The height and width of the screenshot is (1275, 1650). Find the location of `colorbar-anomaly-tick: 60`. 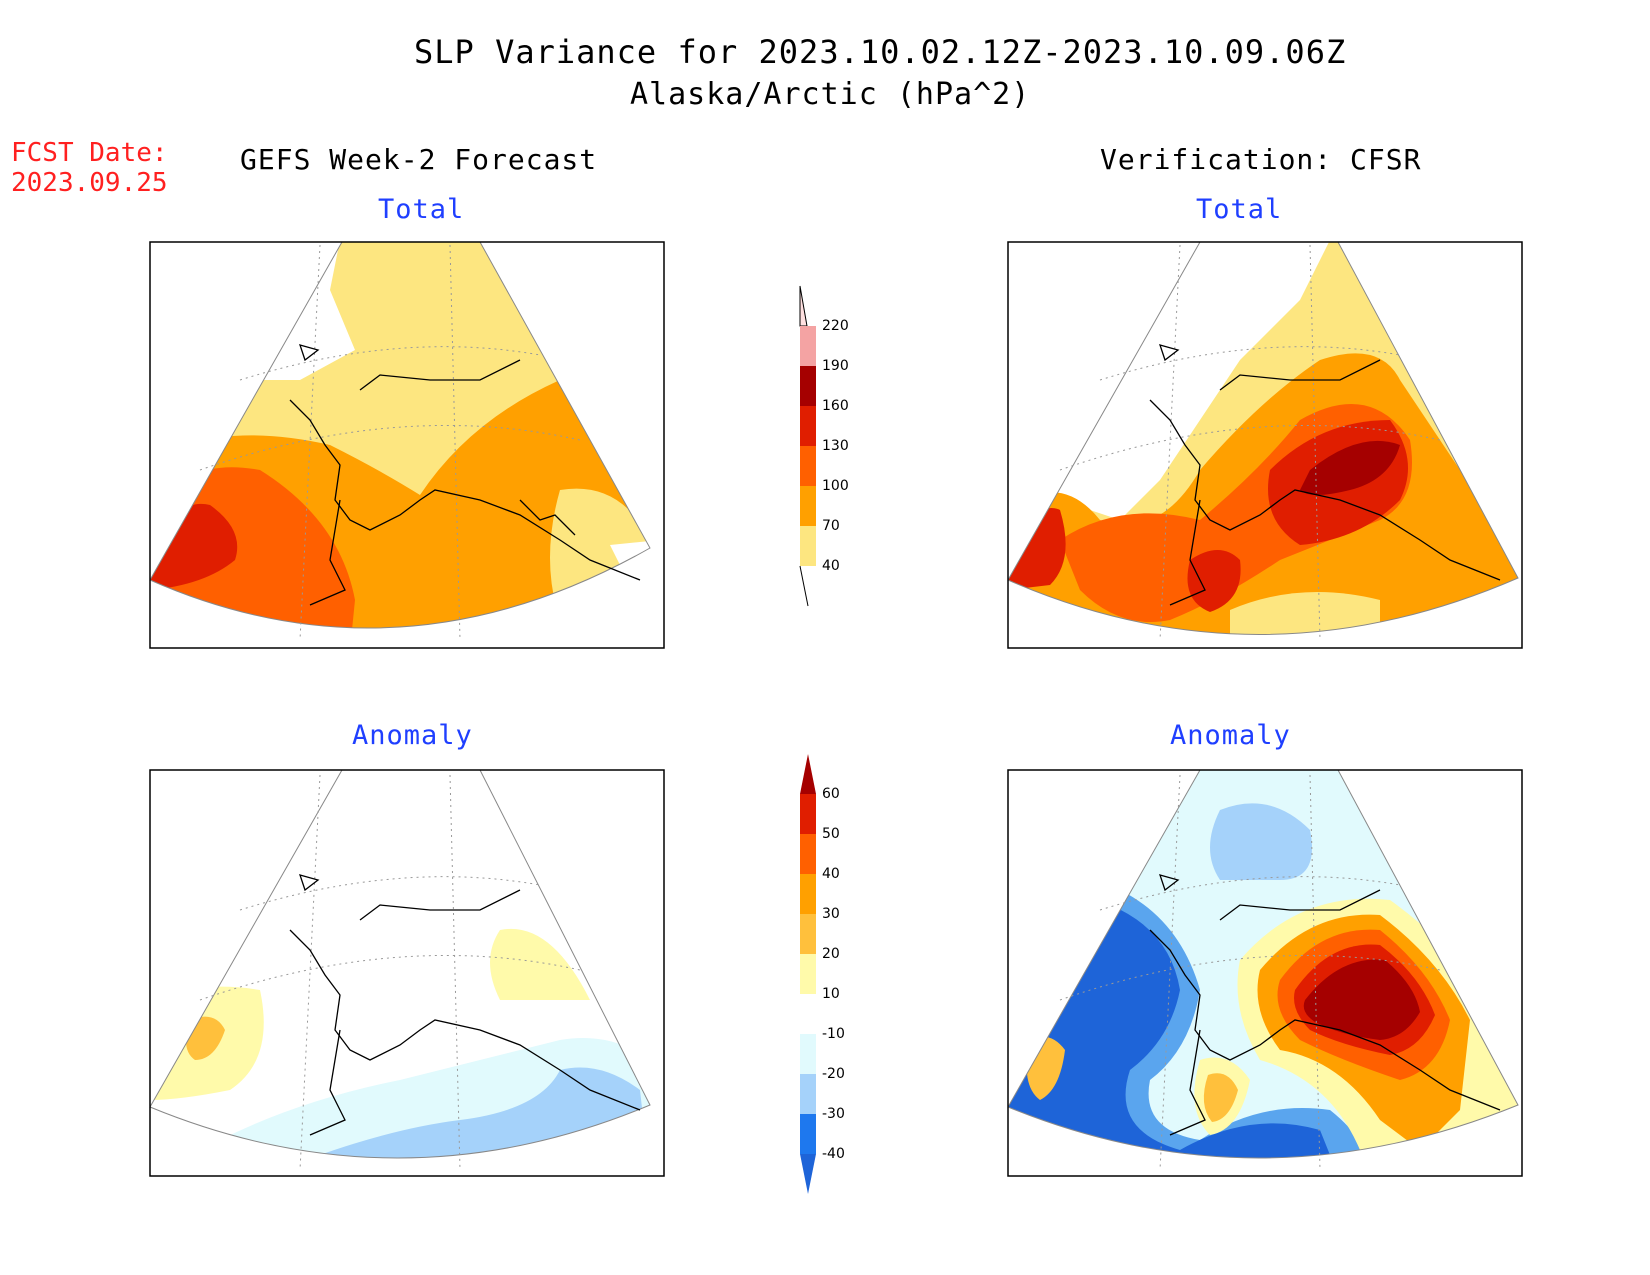

colorbar-anomaly-tick: 60 is located at coordinates (831, 794).